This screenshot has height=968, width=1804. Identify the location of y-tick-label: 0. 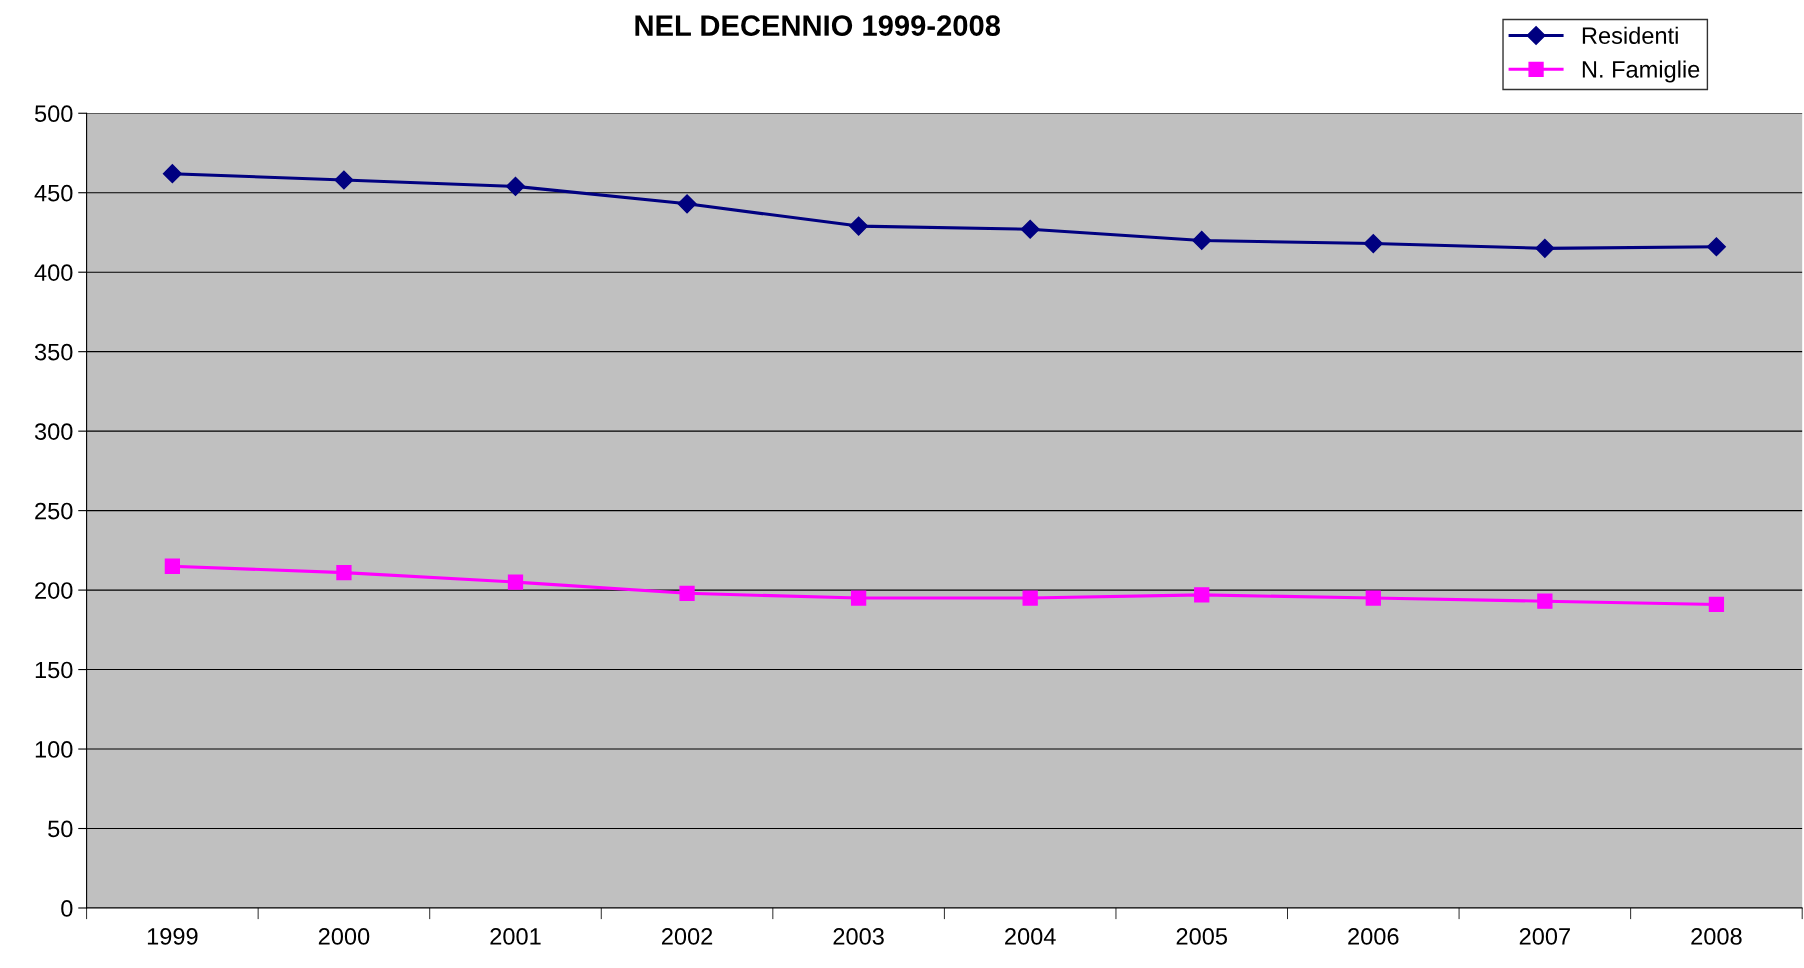
(67, 908).